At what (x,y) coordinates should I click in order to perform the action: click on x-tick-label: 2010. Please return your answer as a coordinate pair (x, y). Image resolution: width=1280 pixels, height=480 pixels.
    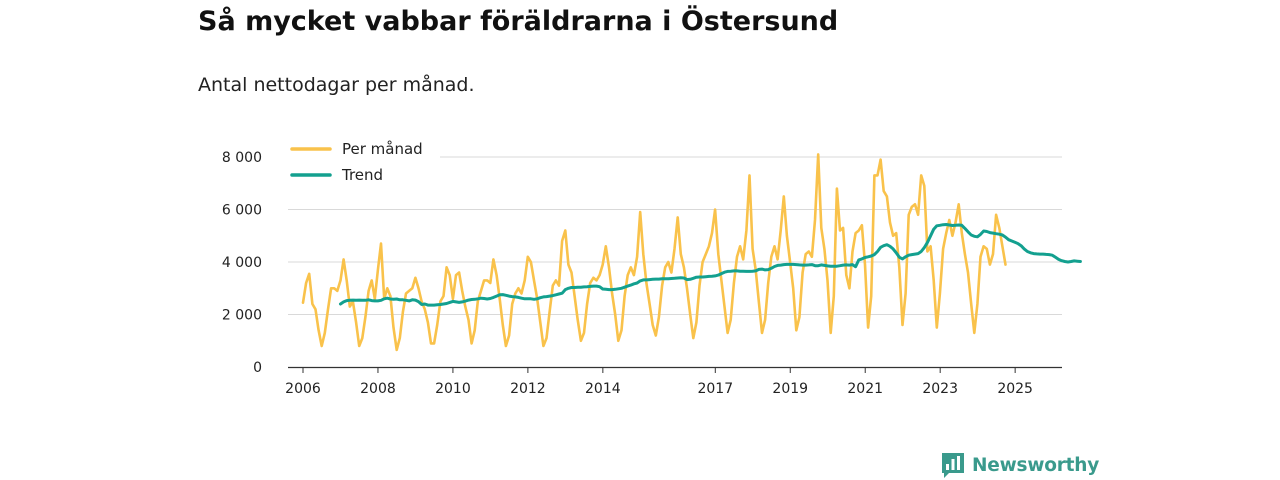
    Looking at the image, I should click on (453, 389).